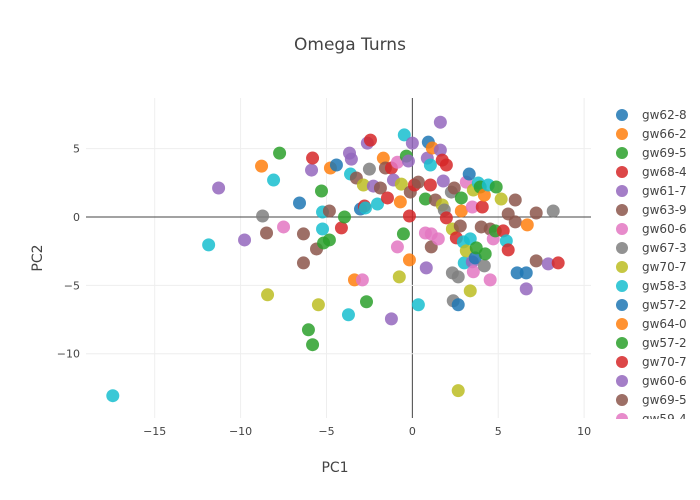 The width and height of the screenshot is (700, 500). I want to click on legend-item: gw64-0, so click(651, 324).